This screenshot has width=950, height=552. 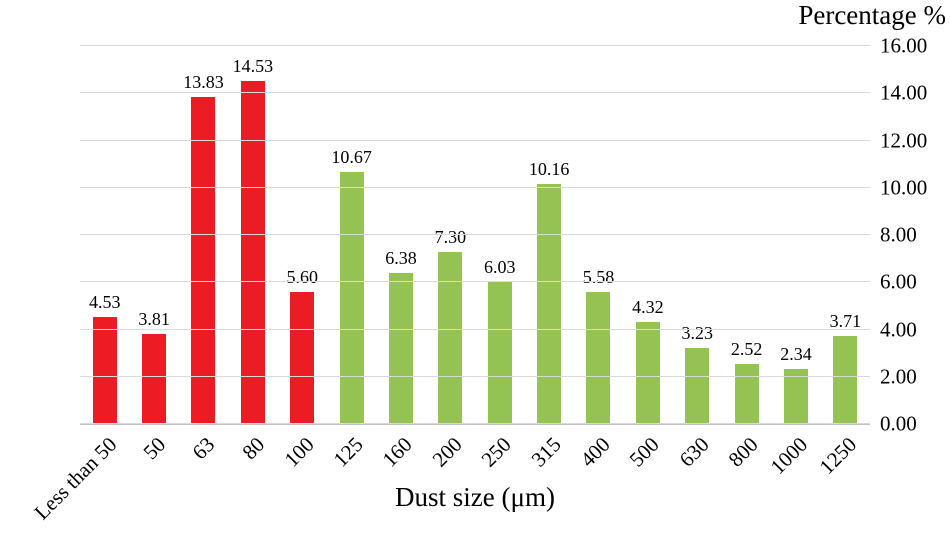 I want to click on bar-column: 2.34, so click(x=795, y=235).